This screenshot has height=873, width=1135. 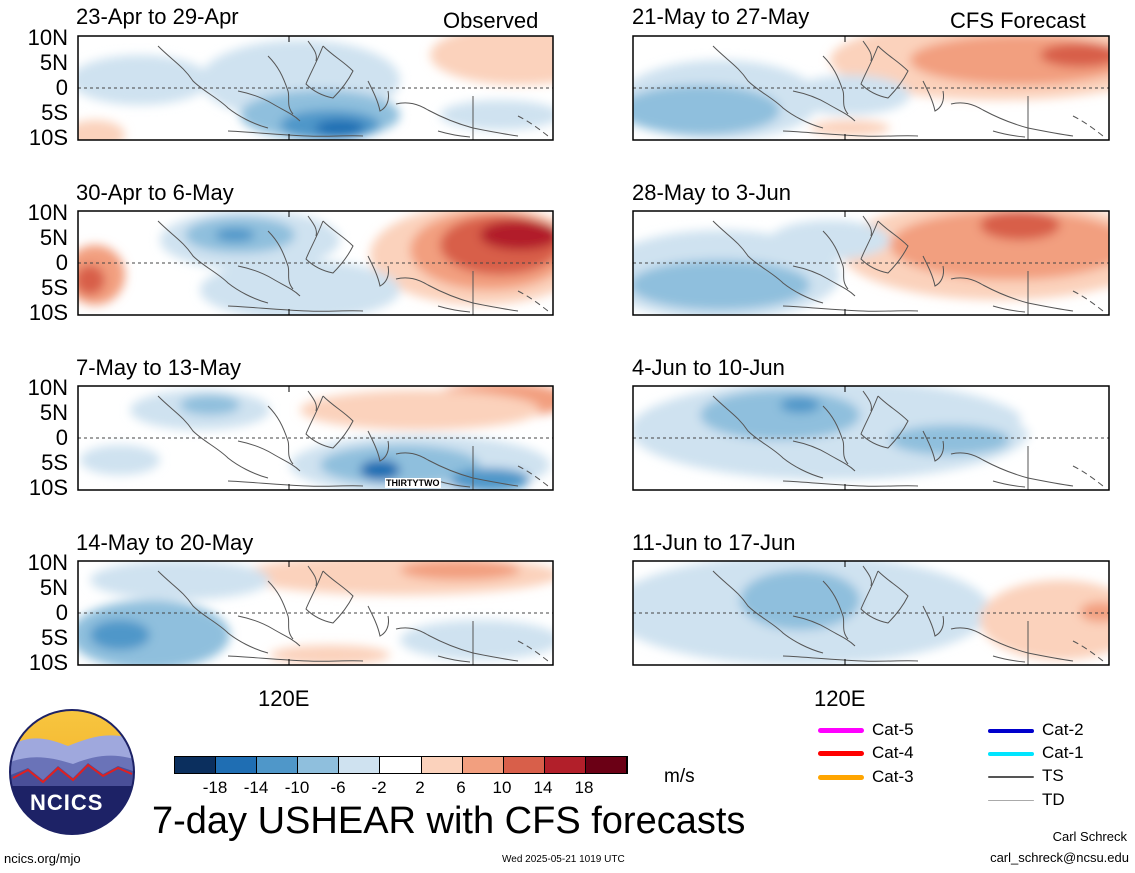 What do you see at coordinates (67, 802) in the screenshot?
I see `logo-text: NCICS` at bounding box center [67, 802].